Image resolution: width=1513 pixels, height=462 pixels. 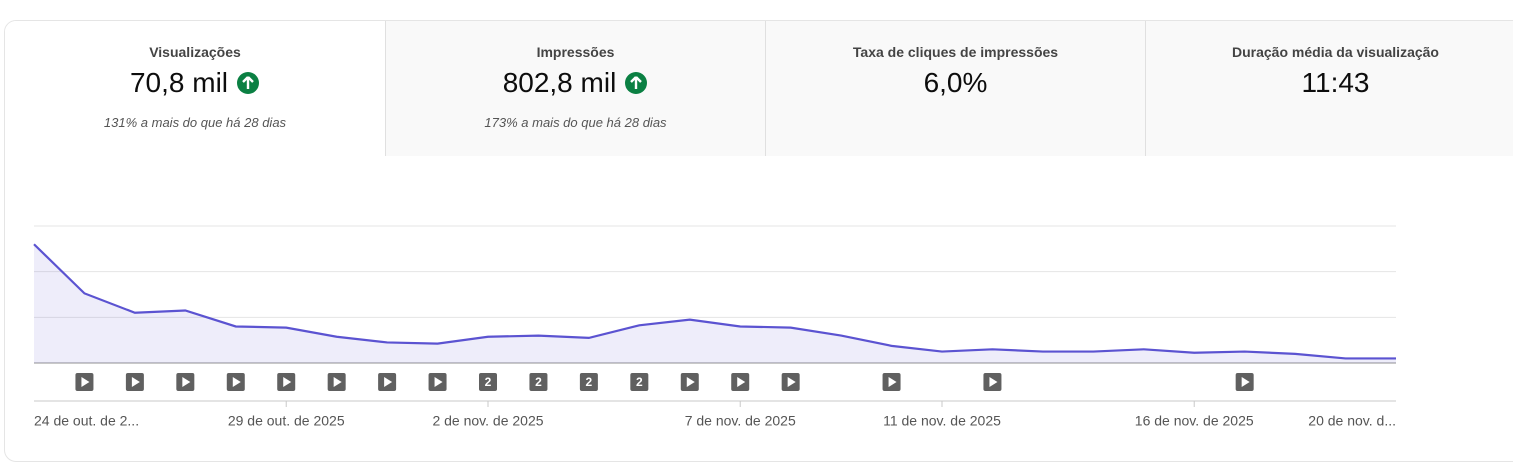 I want to click on x-tick-label: 16 de nov. de 2025, so click(x=1194, y=421).